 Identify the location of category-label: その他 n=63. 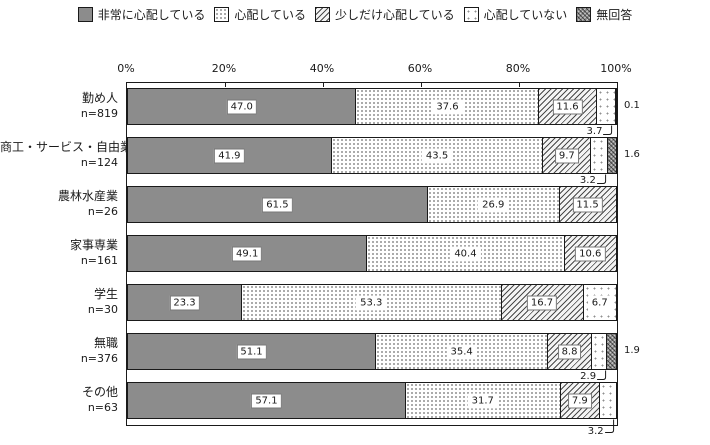
(59, 400).